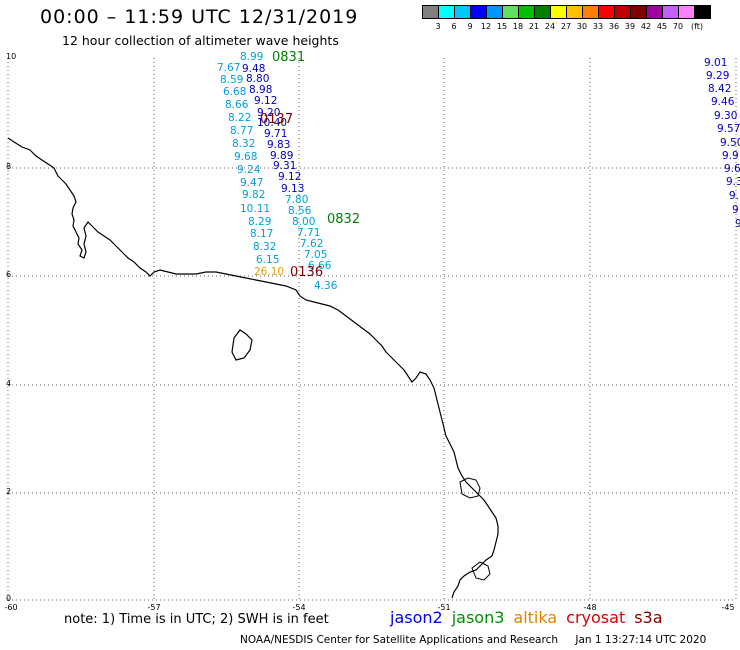  What do you see at coordinates (297, 200) in the screenshot?
I see `wave-height-value: 7.80` at bounding box center [297, 200].